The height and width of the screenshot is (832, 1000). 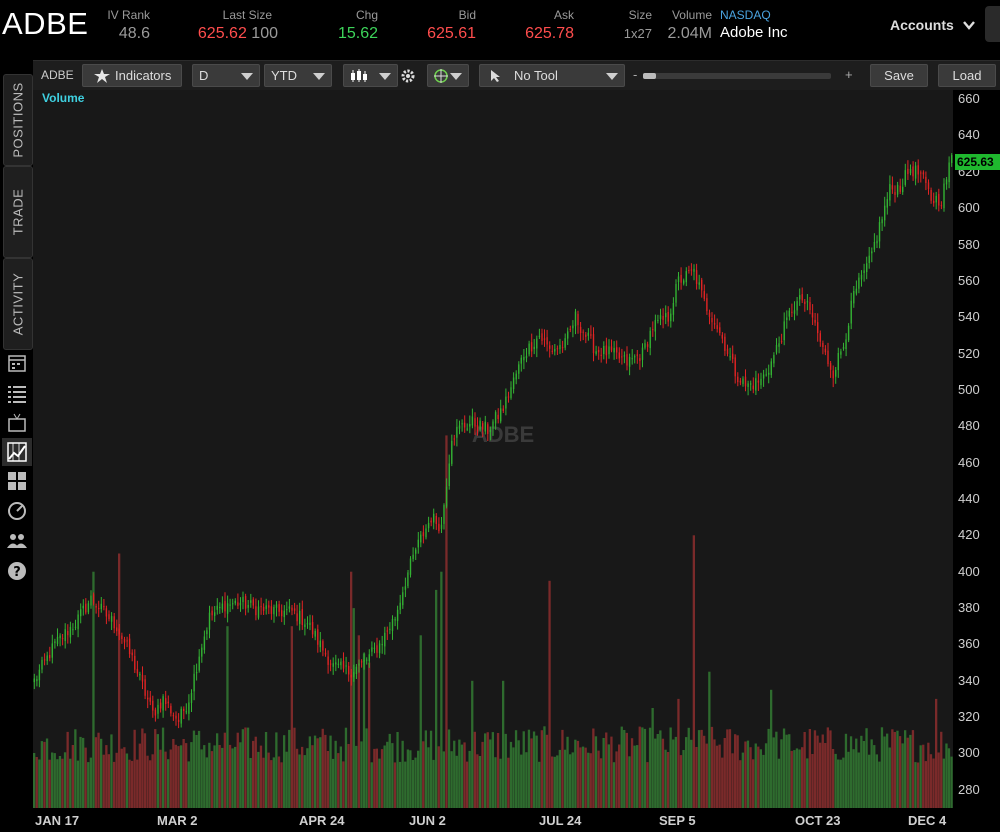 I want to click on zoom-out-button: -, so click(x=635, y=74).